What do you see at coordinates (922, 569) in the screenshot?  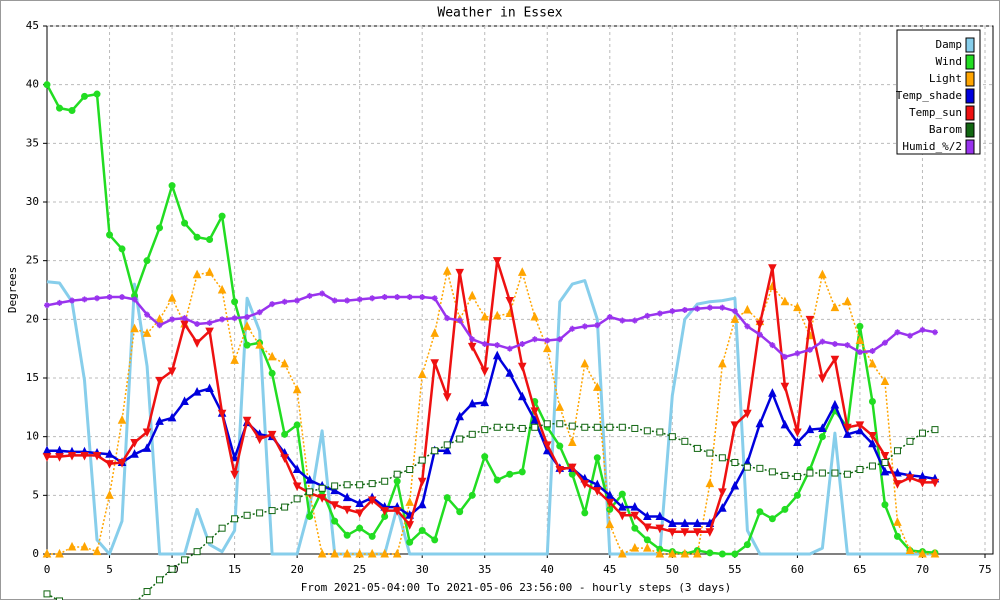 I see `x-tick-label: 70` at bounding box center [922, 569].